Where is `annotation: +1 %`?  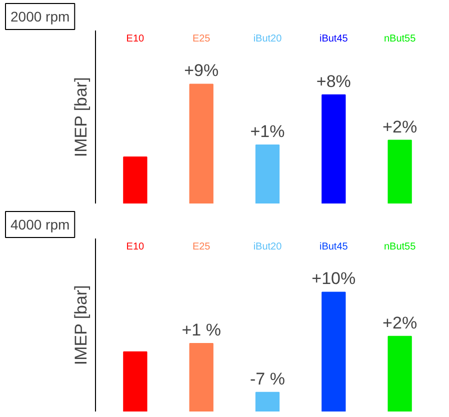 annotation: +1 % is located at coordinates (201, 330).